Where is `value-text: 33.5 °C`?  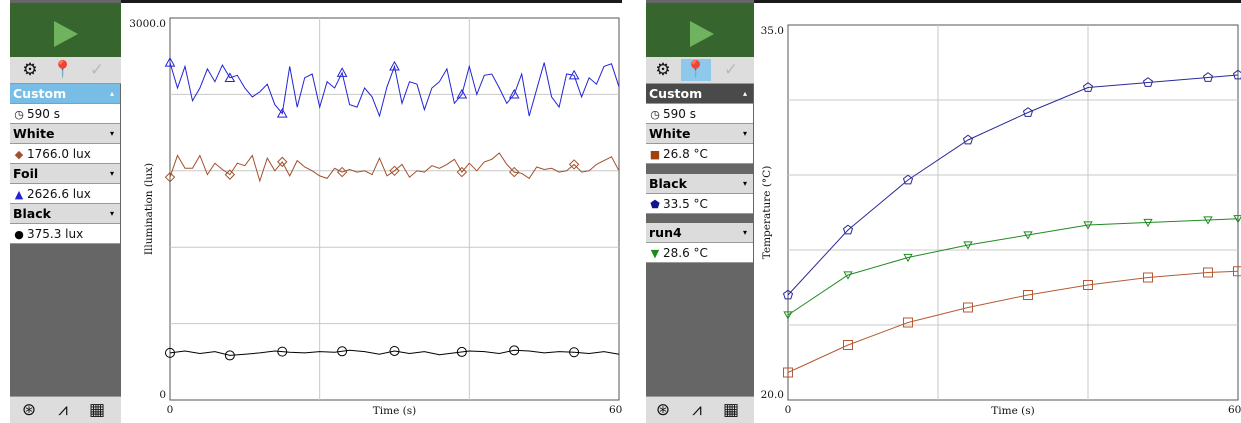 value-text: 33.5 °C is located at coordinates (685, 204).